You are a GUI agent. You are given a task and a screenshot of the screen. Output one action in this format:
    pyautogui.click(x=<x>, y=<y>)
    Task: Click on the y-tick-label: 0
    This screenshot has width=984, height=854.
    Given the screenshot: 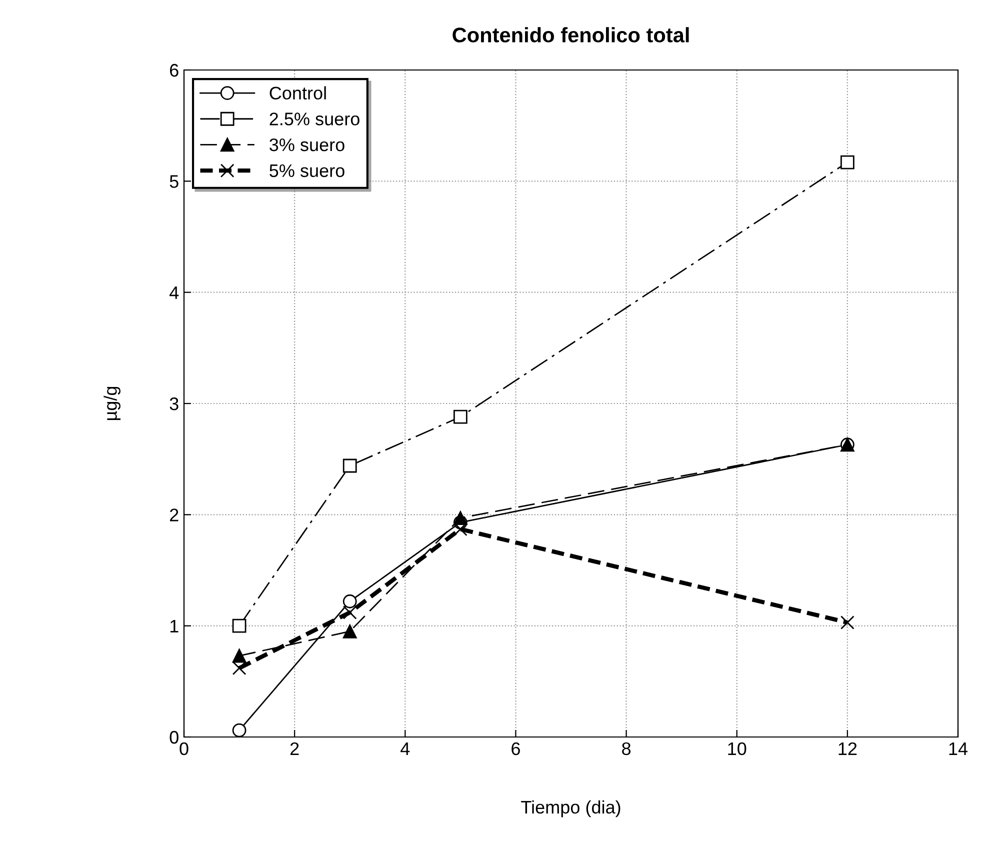 What is the action you would take?
    pyautogui.click(x=174, y=737)
    